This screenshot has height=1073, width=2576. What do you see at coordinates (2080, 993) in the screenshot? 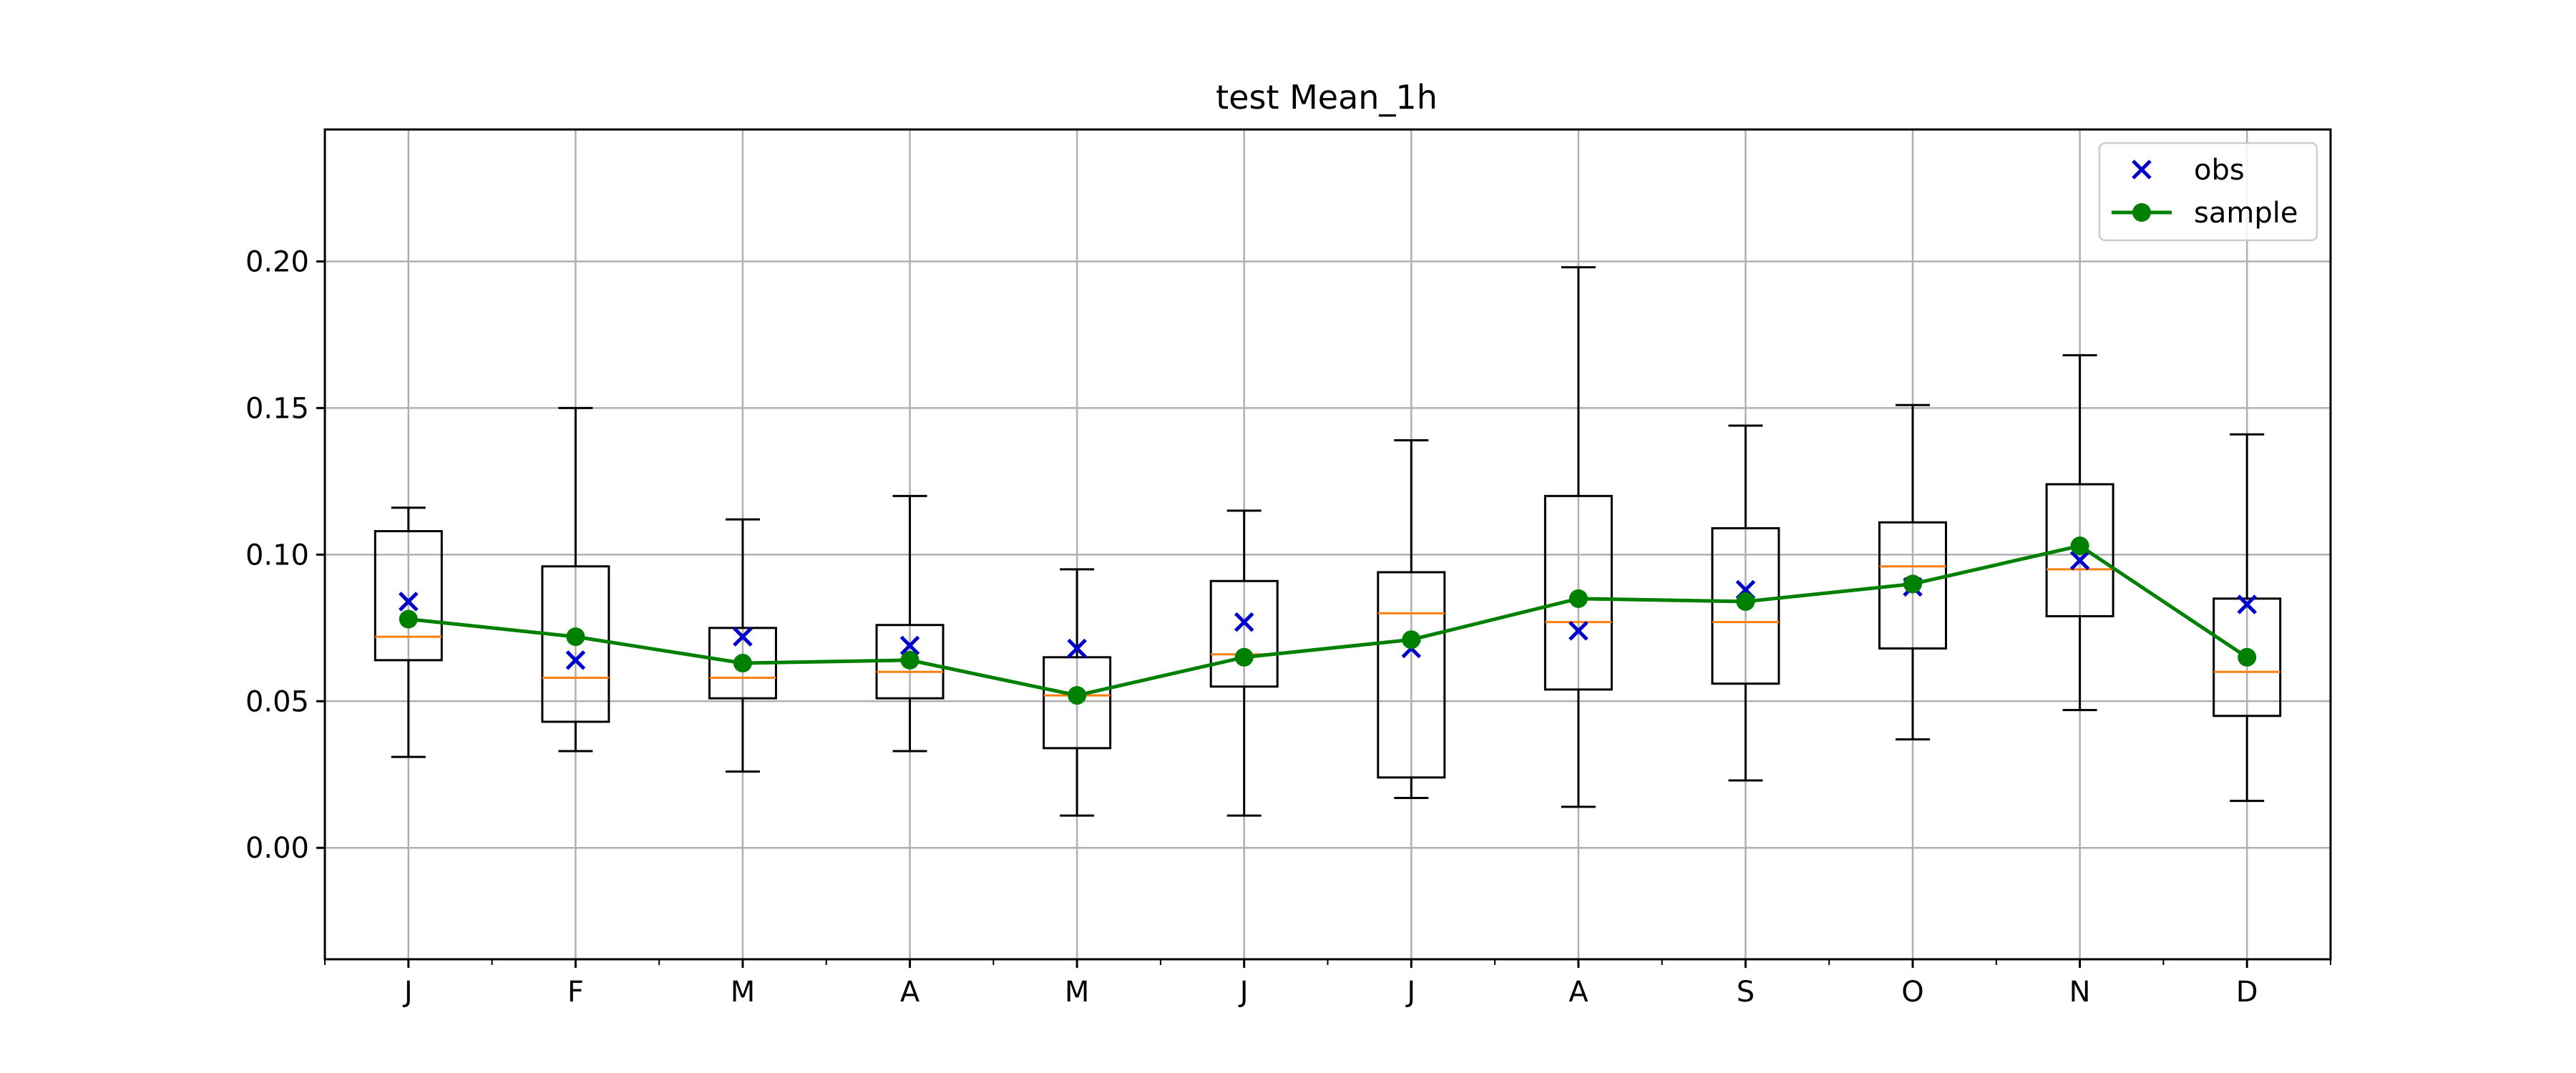
I see `x-tick-label: N` at bounding box center [2080, 993].